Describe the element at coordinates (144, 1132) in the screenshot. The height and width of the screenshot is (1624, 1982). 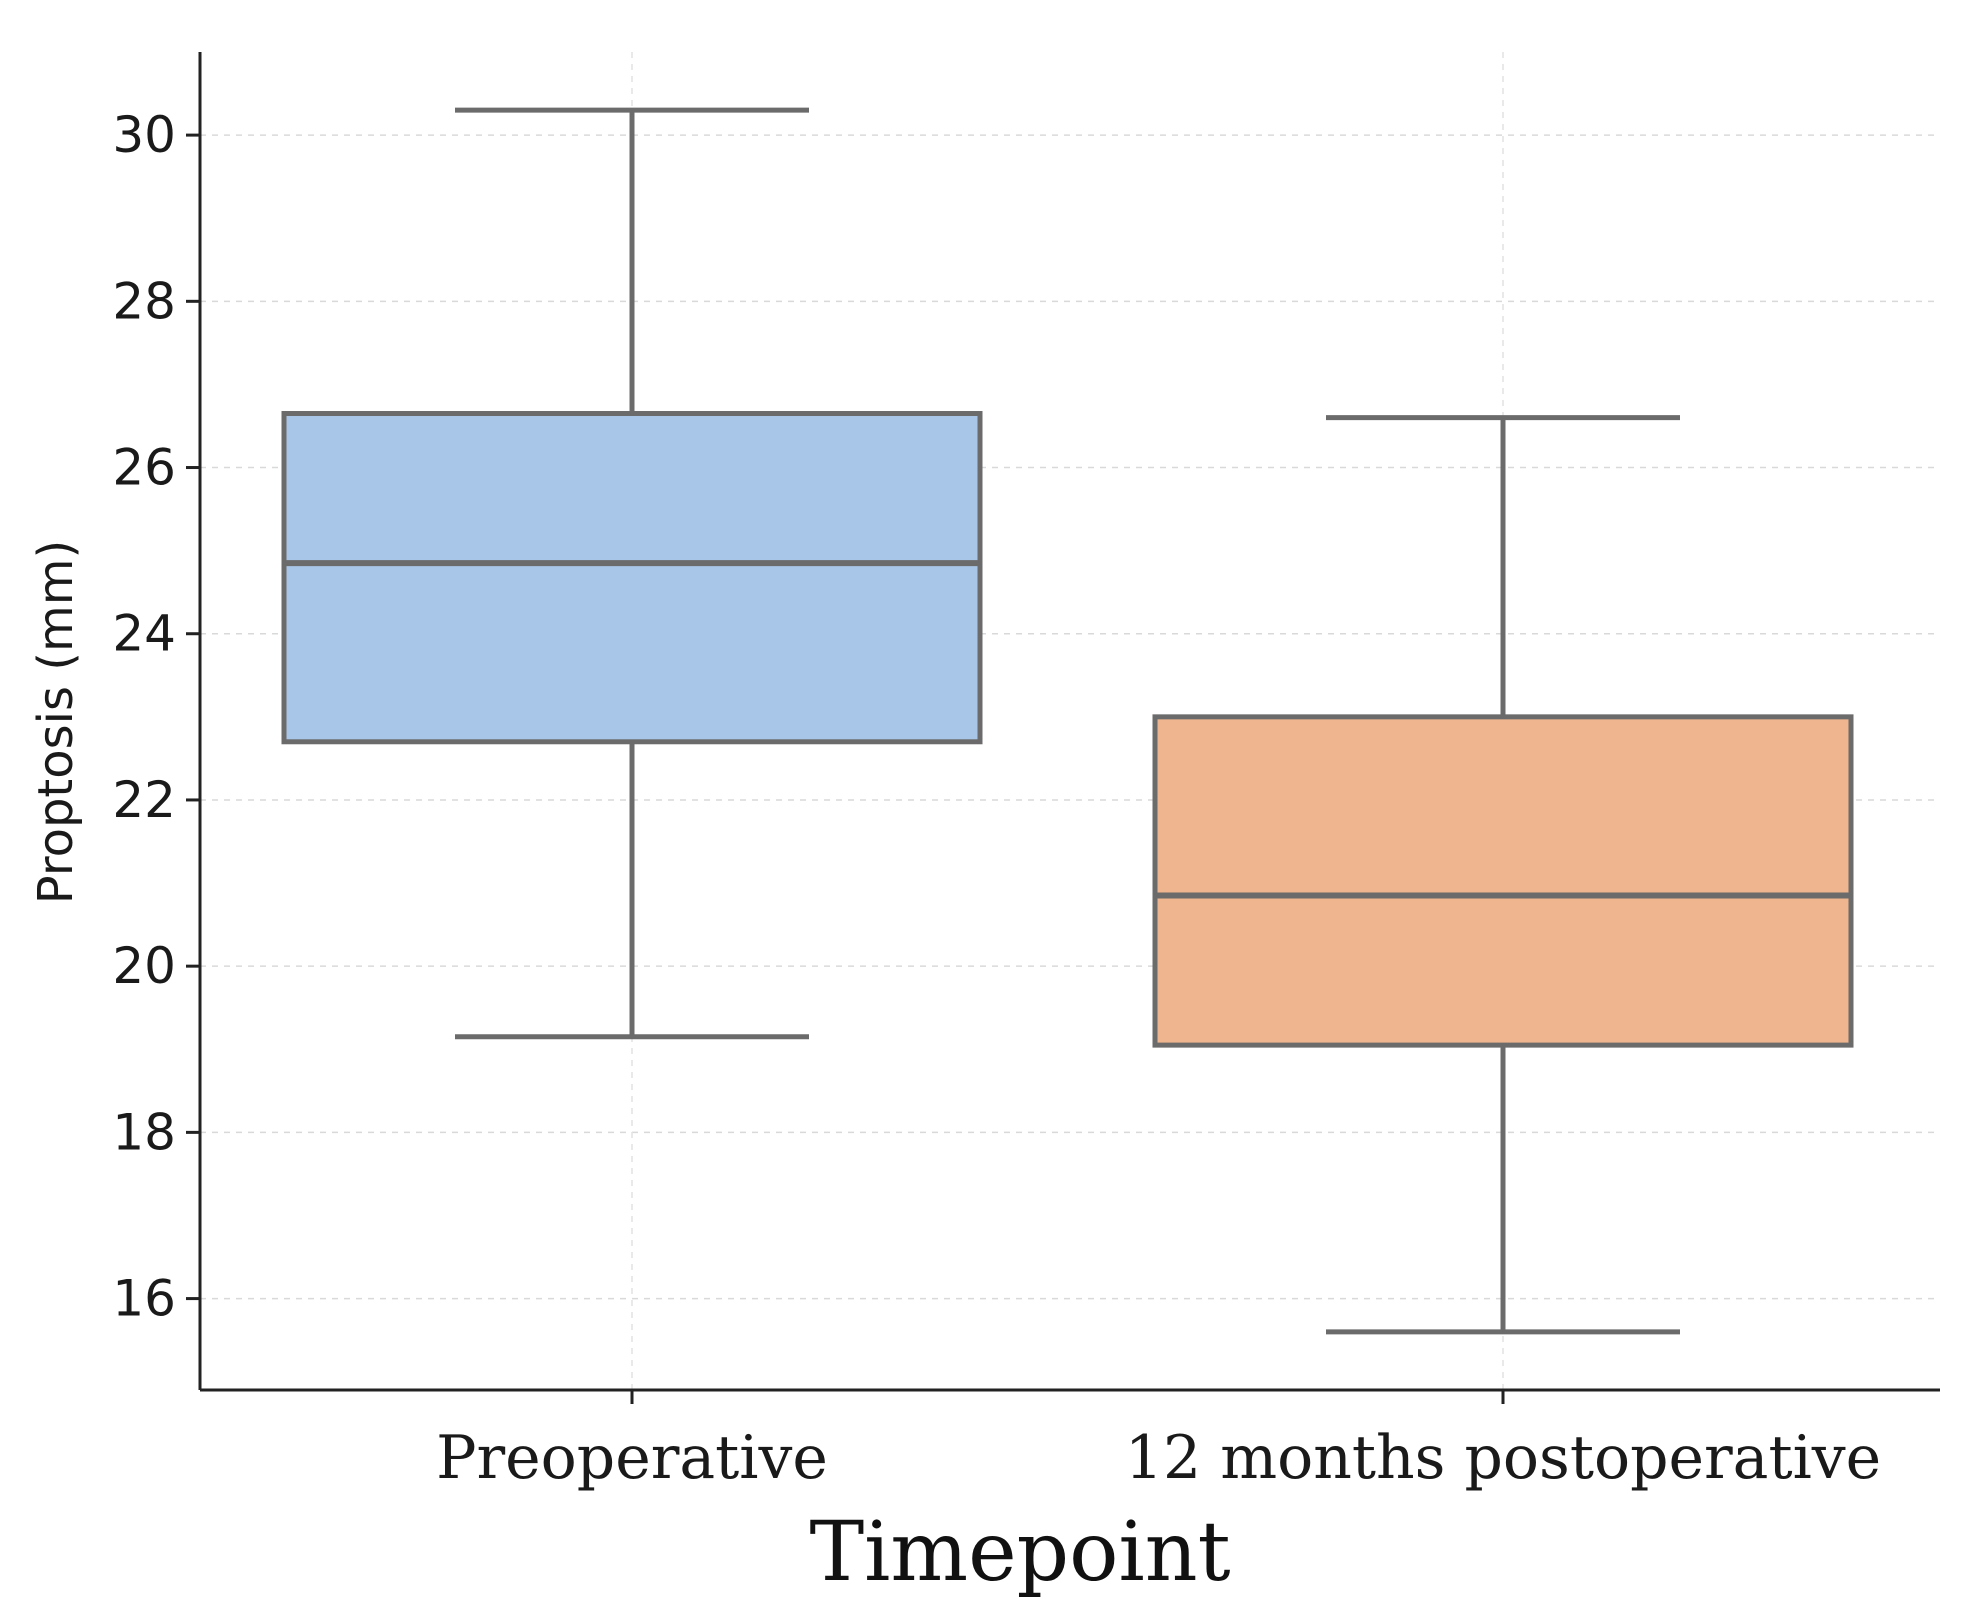
I see `y-tick-label: 18` at that location.